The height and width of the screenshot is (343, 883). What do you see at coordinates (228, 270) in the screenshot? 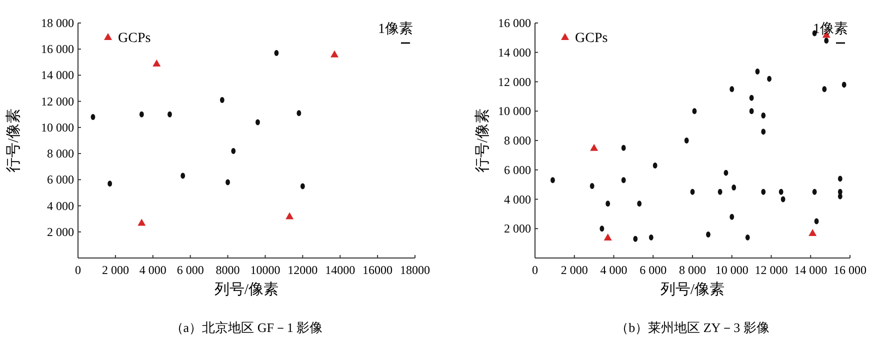
I see `x-tick-label: 8000` at bounding box center [228, 270].